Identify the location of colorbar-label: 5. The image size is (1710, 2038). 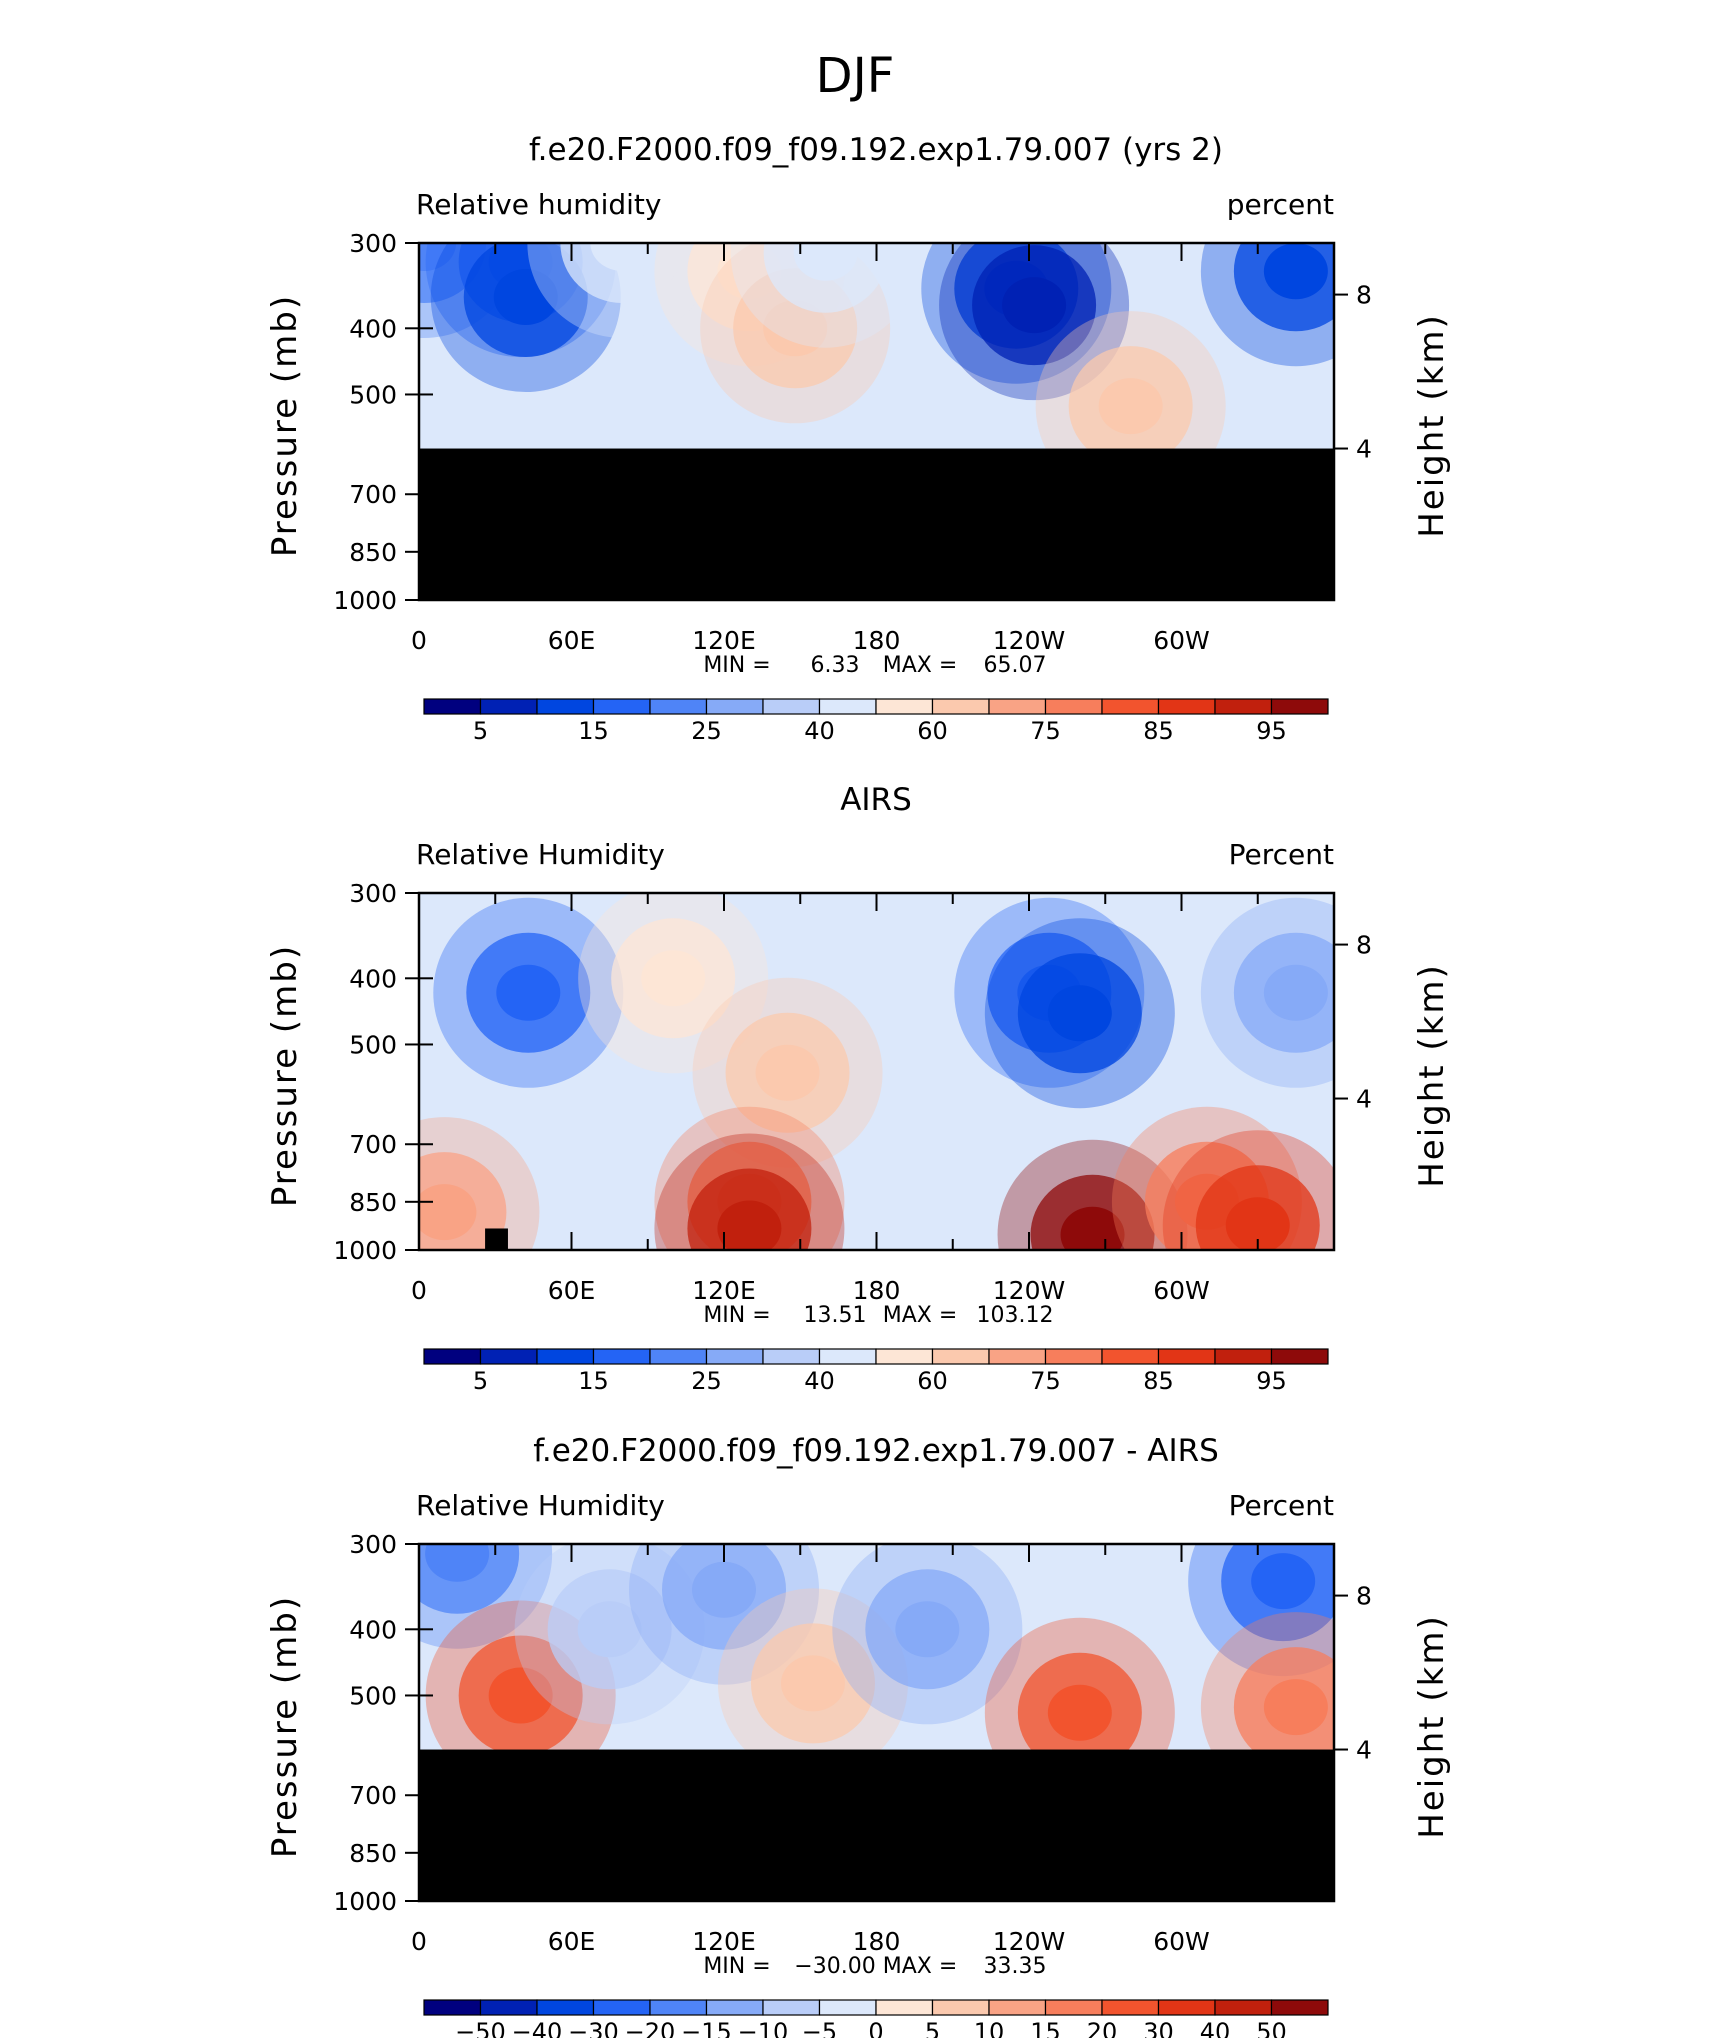
(480, 1381).